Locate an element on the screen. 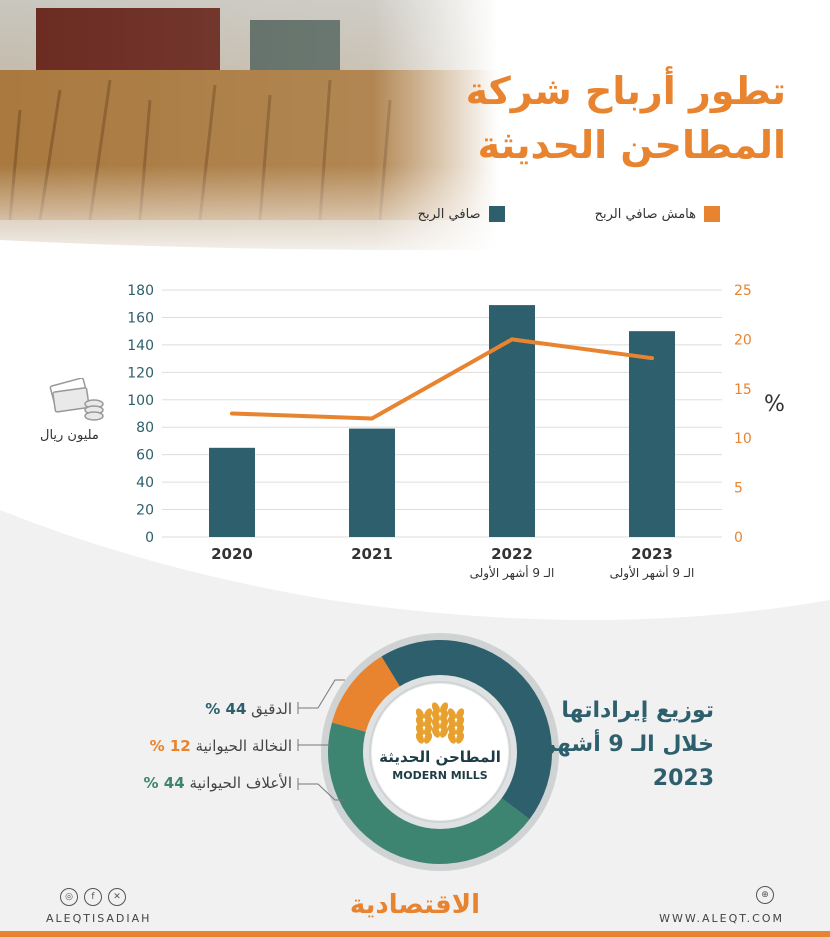 The image size is (830, 937). y-tick-left-1: 20 is located at coordinates (145, 511).